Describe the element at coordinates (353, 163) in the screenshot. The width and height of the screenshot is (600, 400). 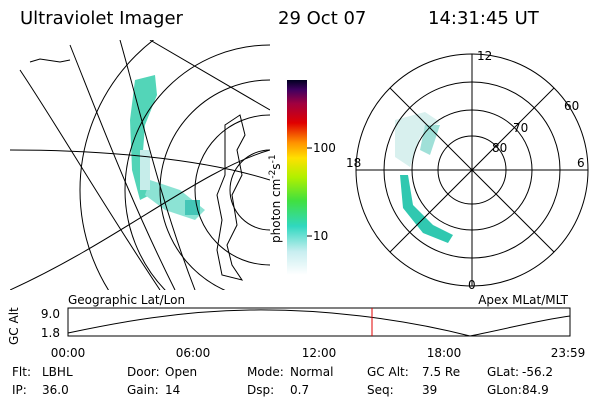
I see `mlt-label: 18` at that location.